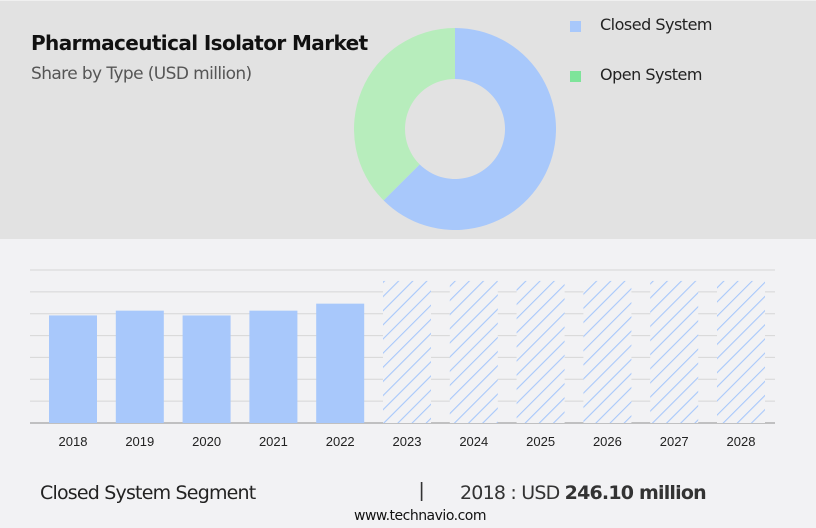 The height and width of the screenshot is (528, 816). What do you see at coordinates (473, 441) in the screenshot?
I see `x-tick-label: 2024` at bounding box center [473, 441].